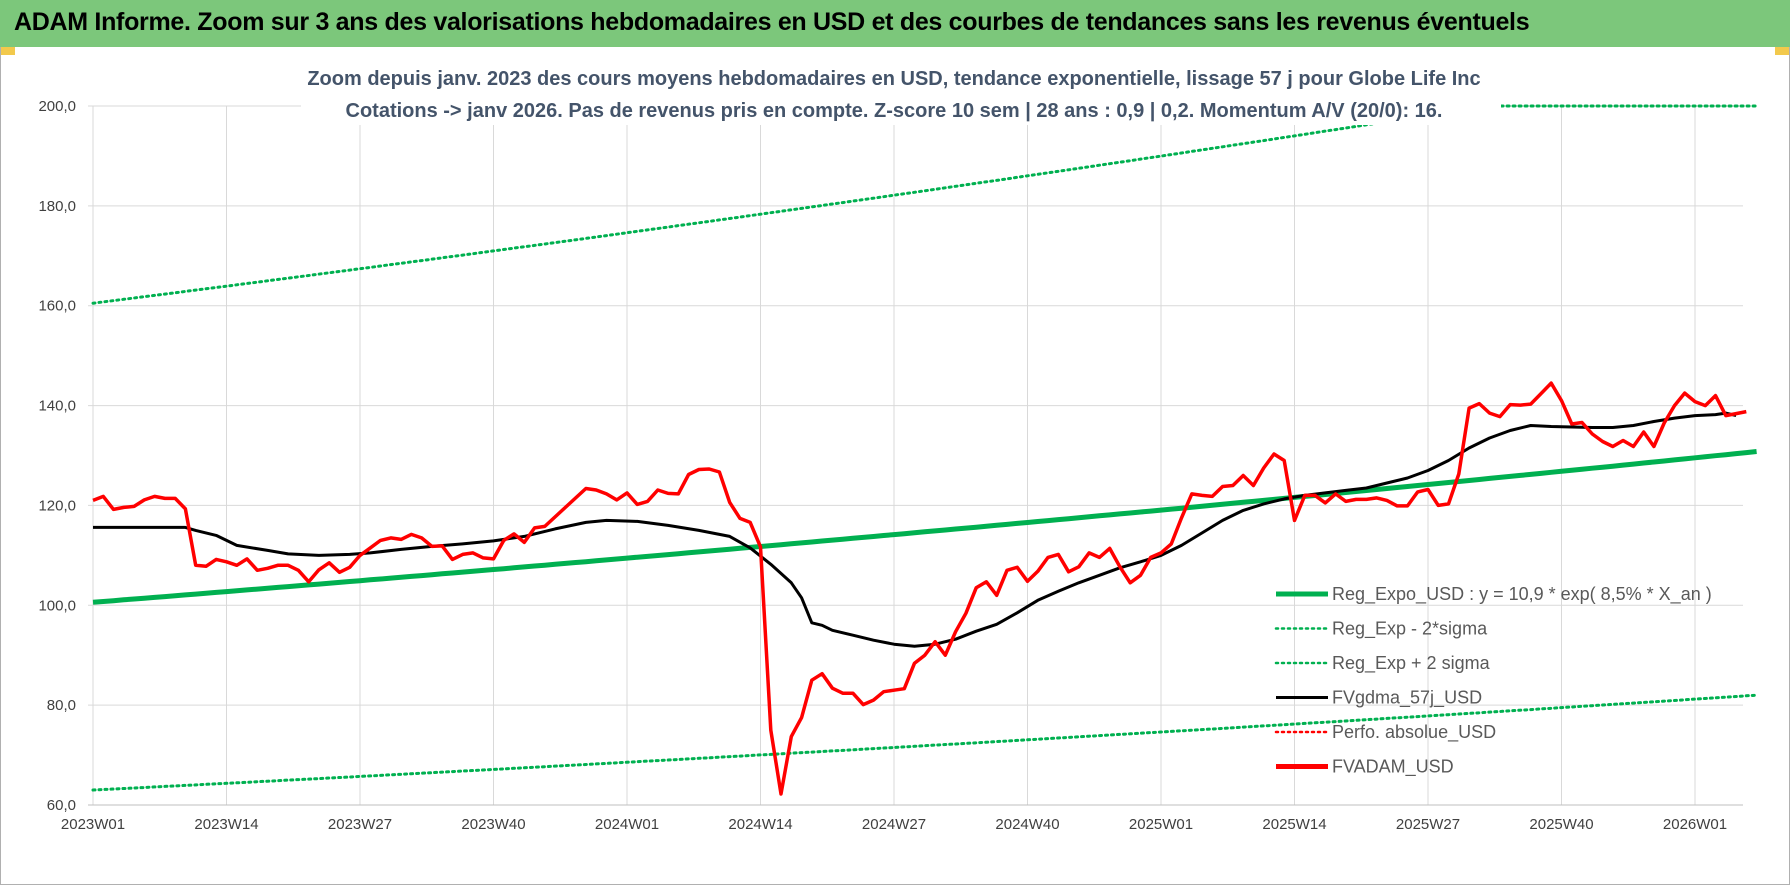  I want to click on legend-label: FVgdma_57j_USD, so click(1407, 698).